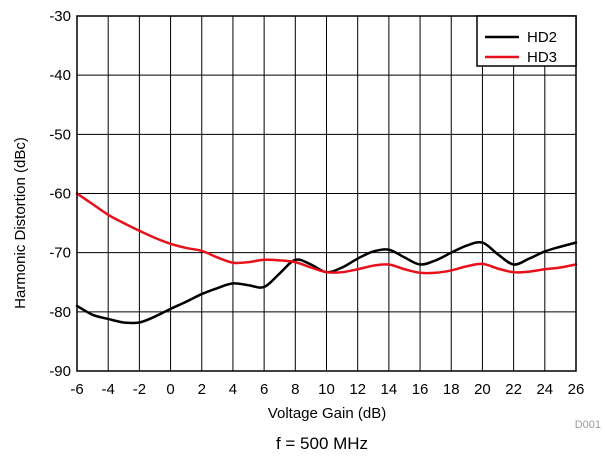  Describe the element at coordinates (327, 413) in the screenshot. I see `x-axis-title: Voltage Gain (dB)` at that location.